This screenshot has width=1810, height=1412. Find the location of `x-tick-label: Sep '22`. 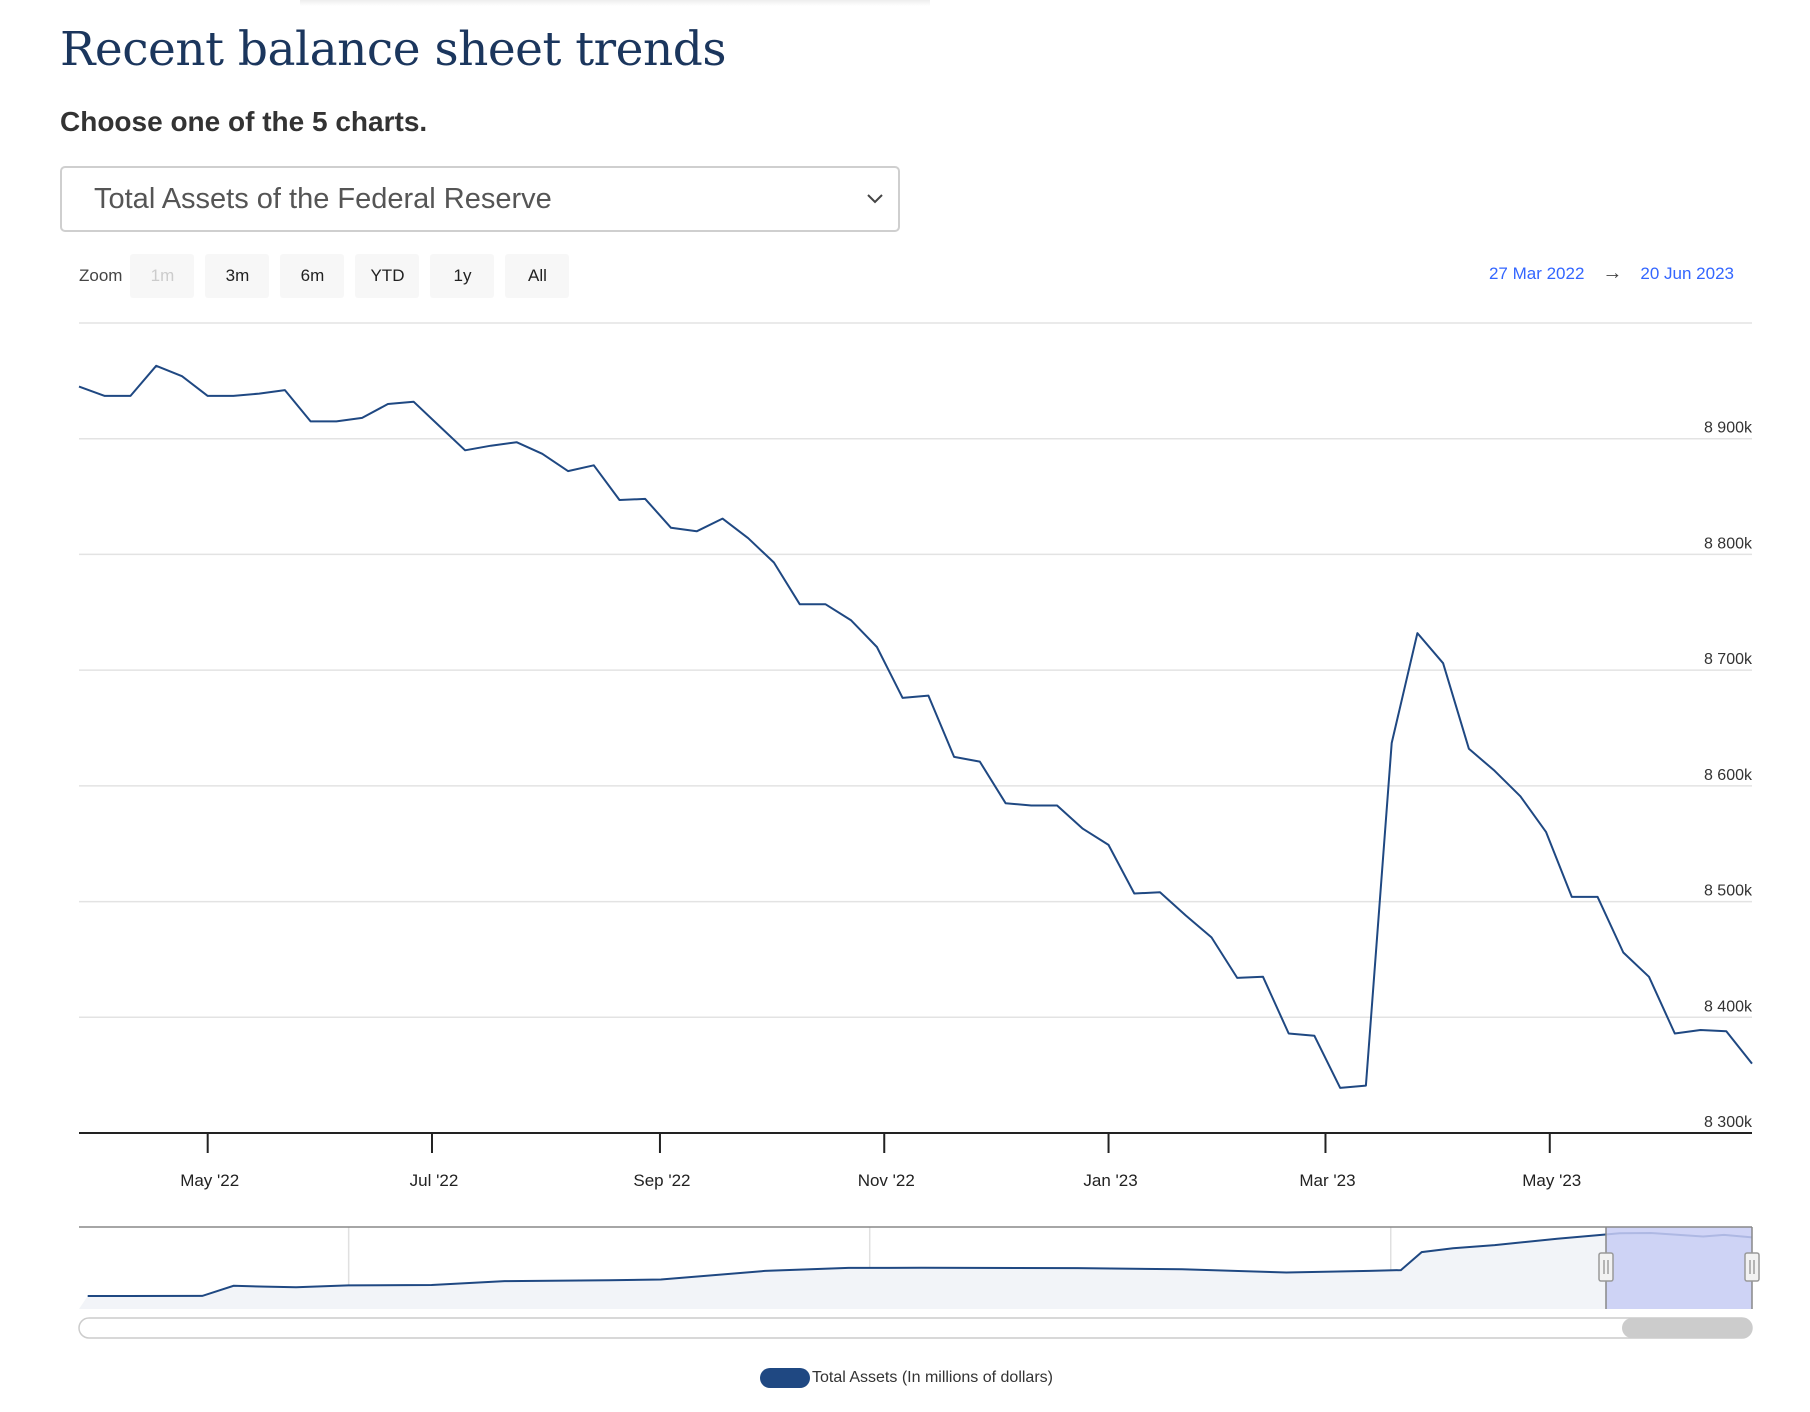

x-tick-label: Sep '22 is located at coordinates (661, 1180).